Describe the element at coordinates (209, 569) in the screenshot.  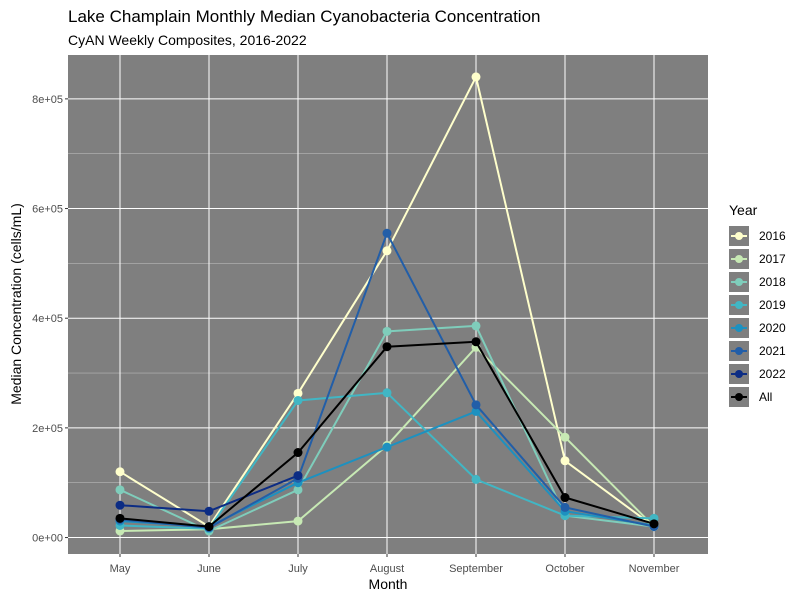
I see `x-tick-label: June` at that location.